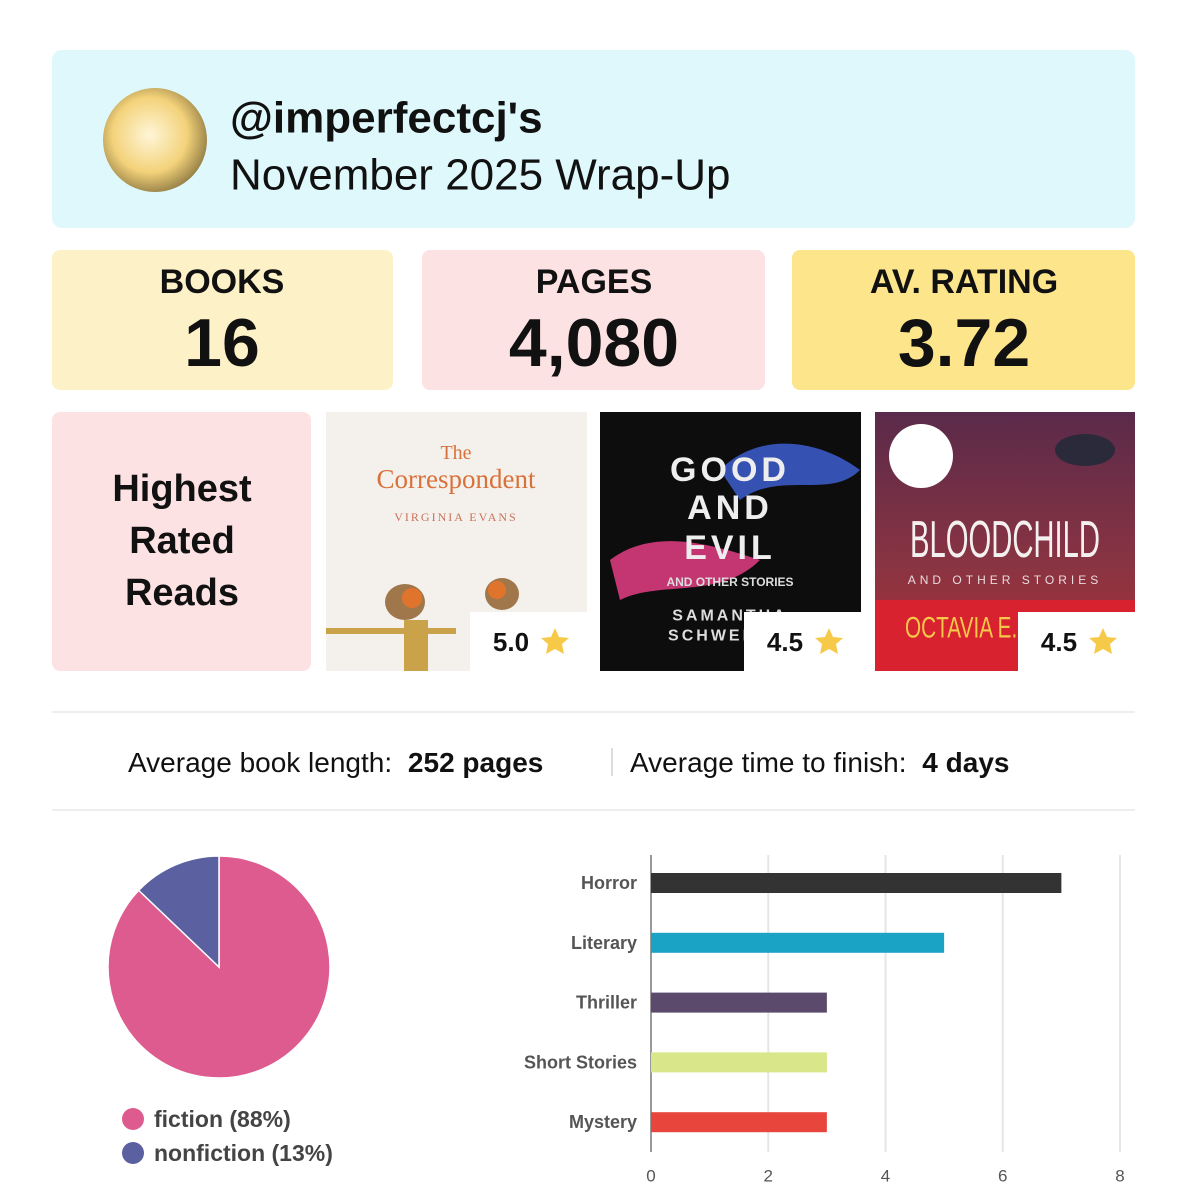 The image size is (1200, 1200). What do you see at coordinates (456, 479) in the screenshot?
I see `cover-text: Correspondent` at bounding box center [456, 479].